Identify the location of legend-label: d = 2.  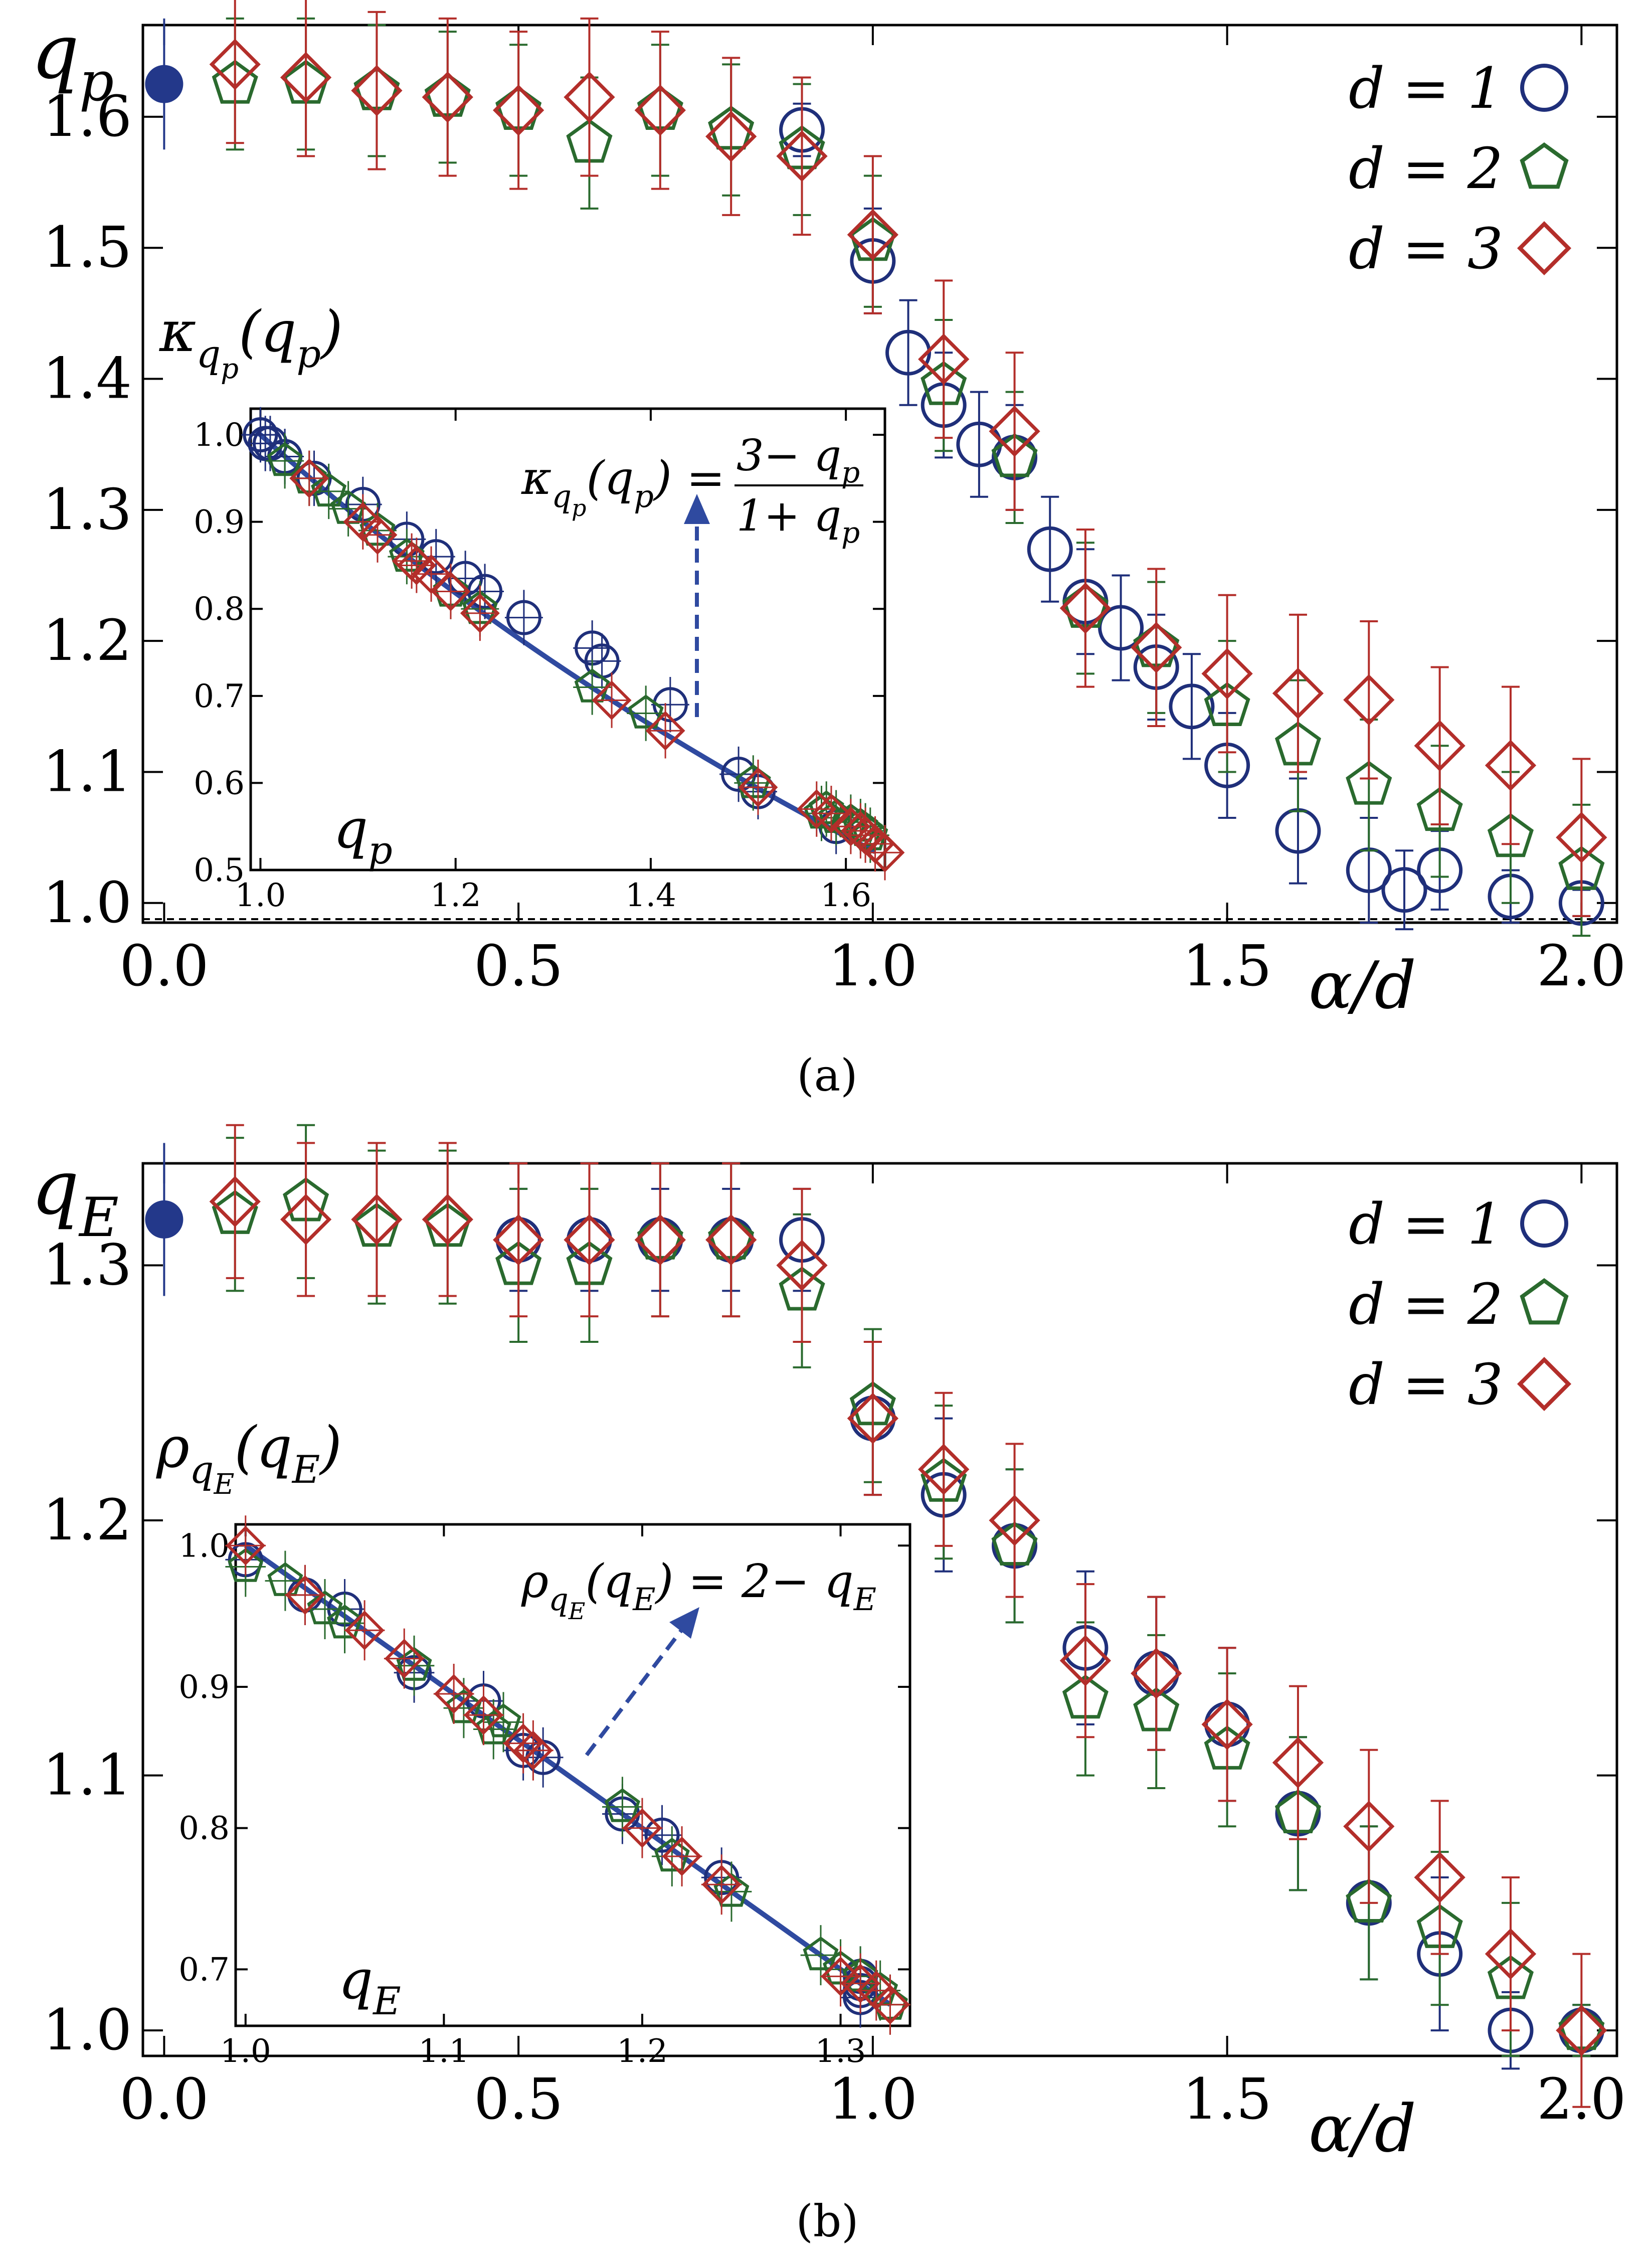
(1426, 169).